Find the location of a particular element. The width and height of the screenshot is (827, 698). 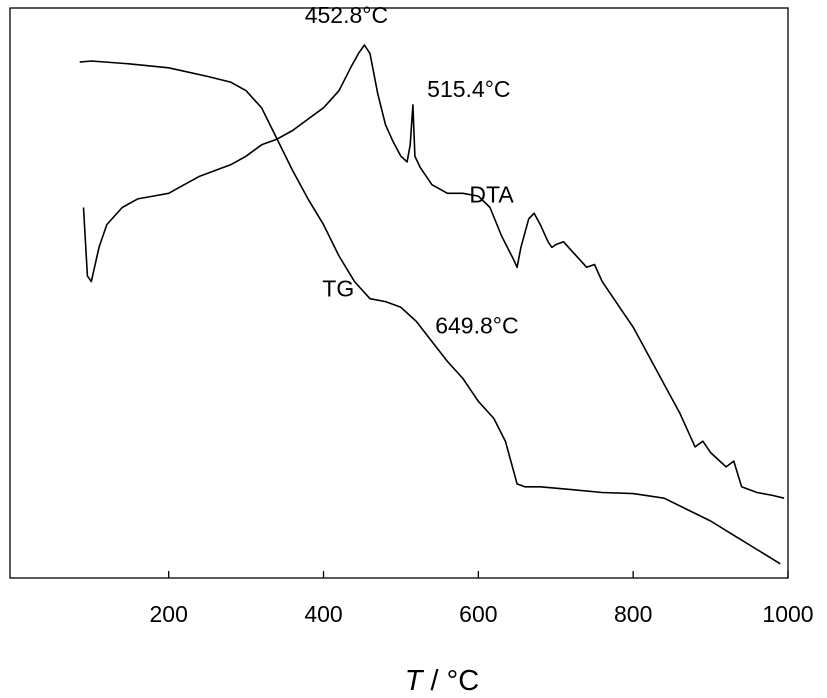

x-tick-label: 800 is located at coordinates (633, 614).